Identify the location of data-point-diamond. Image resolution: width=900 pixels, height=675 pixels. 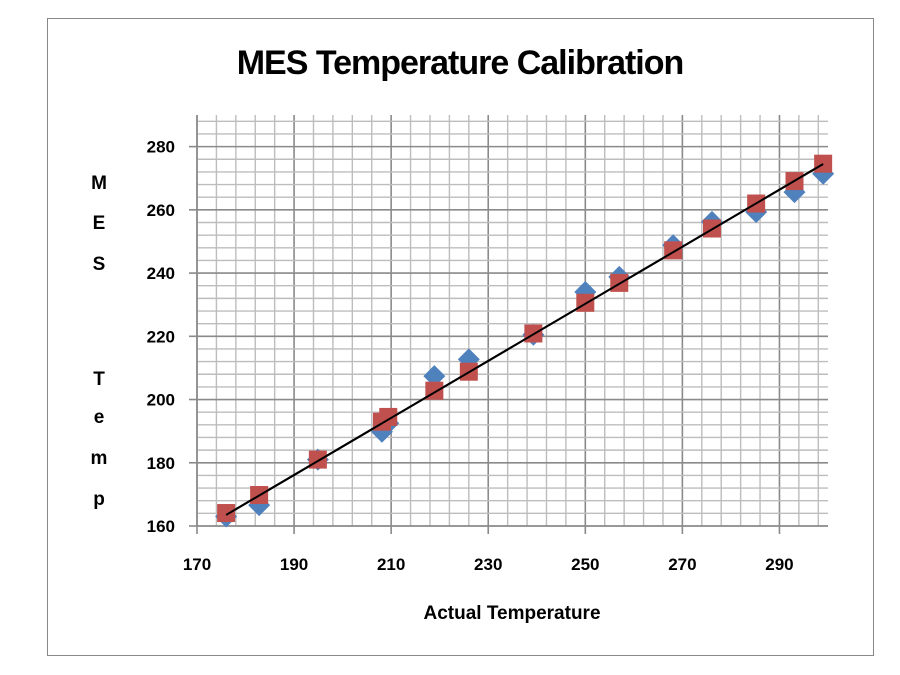
(434, 376).